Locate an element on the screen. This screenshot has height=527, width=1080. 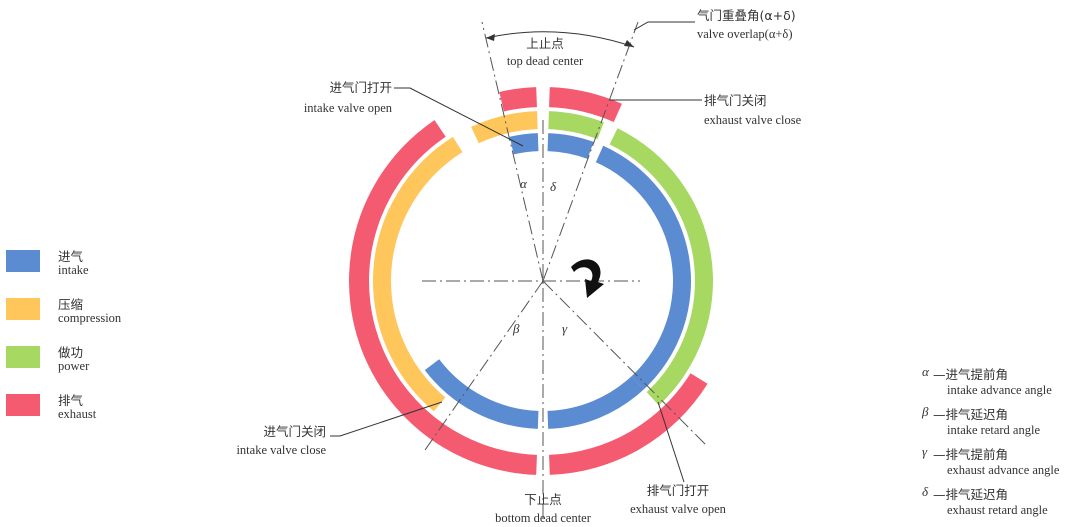
compression-top-segment is located at coordinates (504, 127).